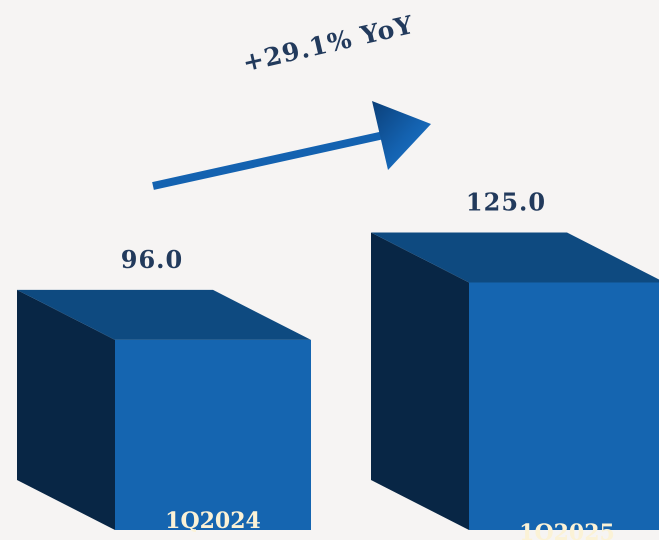 The height and width of the screenshot is (540, 659). What do you see at coordinates (401, 135) in the screenshot?
I see `growth-arrow-head` at bounding box center [401, 135].